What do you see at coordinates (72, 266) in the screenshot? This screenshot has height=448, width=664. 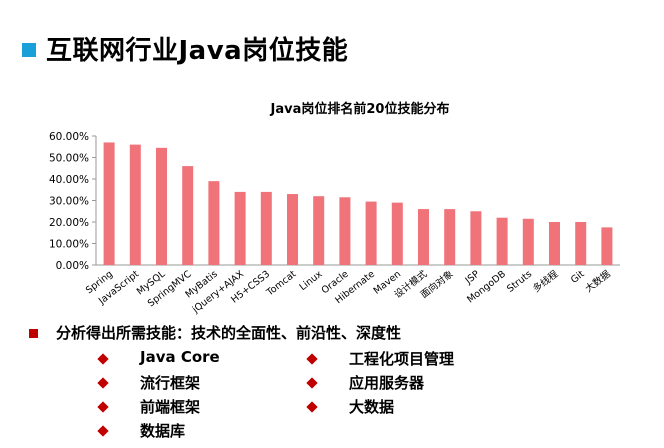 I see `y-tick-label: 0.00%` at bounding box center [72, 266].